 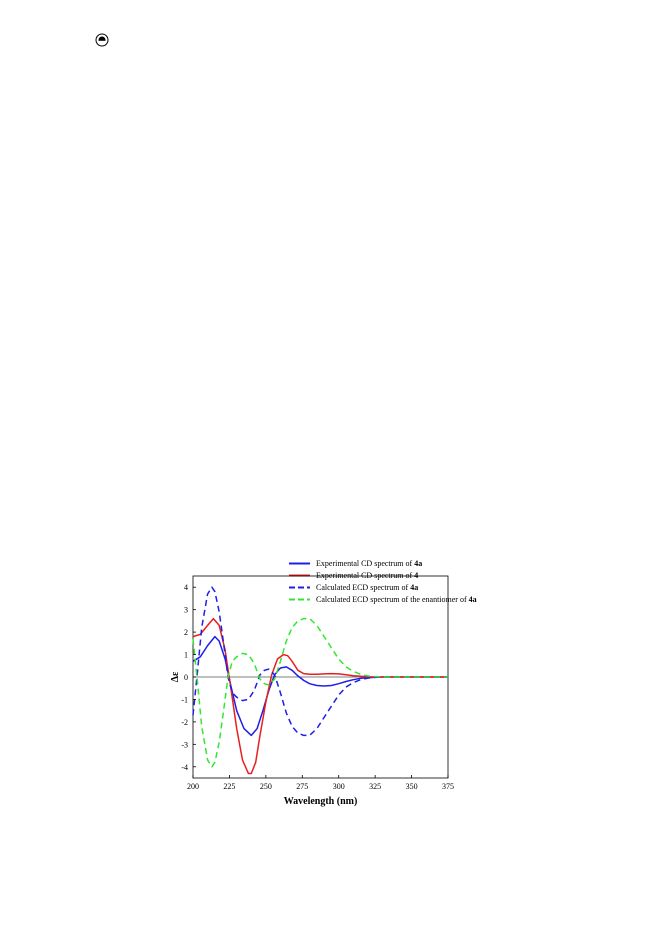 I want to click on y-axis-title: Δε, so click(x=175, y=676).